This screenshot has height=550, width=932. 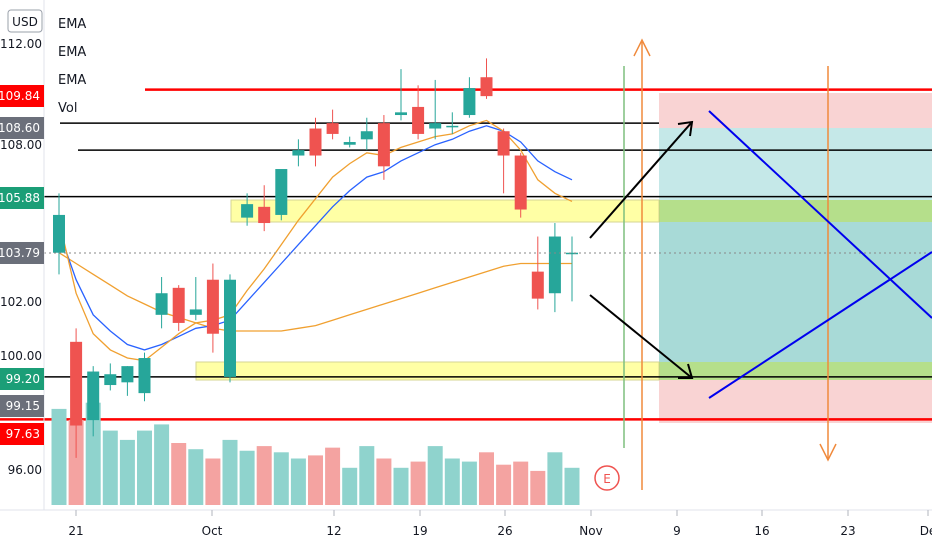 What do you see at coordinates (607, 478) in the screenshot?
I see `earnings-marker` at bounding box center [607, 478].